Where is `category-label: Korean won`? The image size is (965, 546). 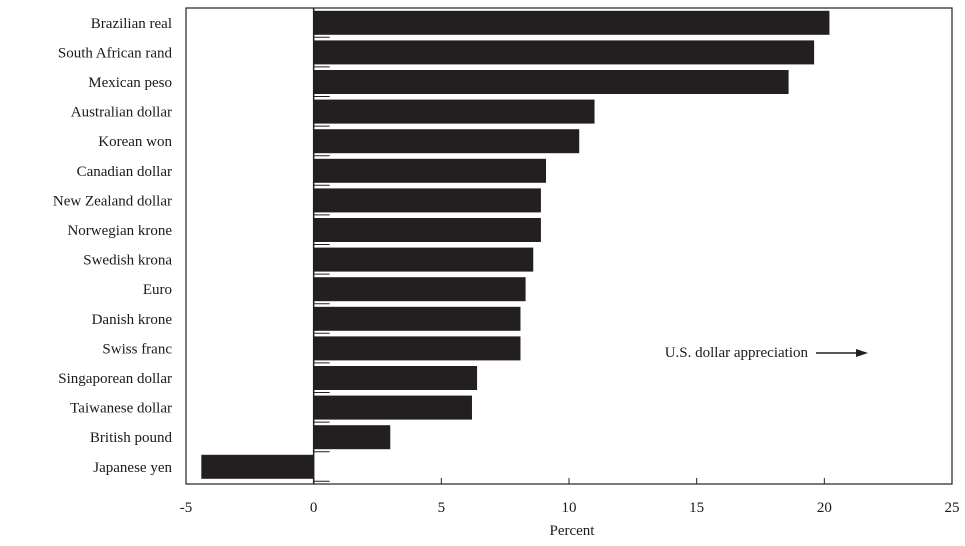
category-label: Korean won is located at coordinates (135, 142).